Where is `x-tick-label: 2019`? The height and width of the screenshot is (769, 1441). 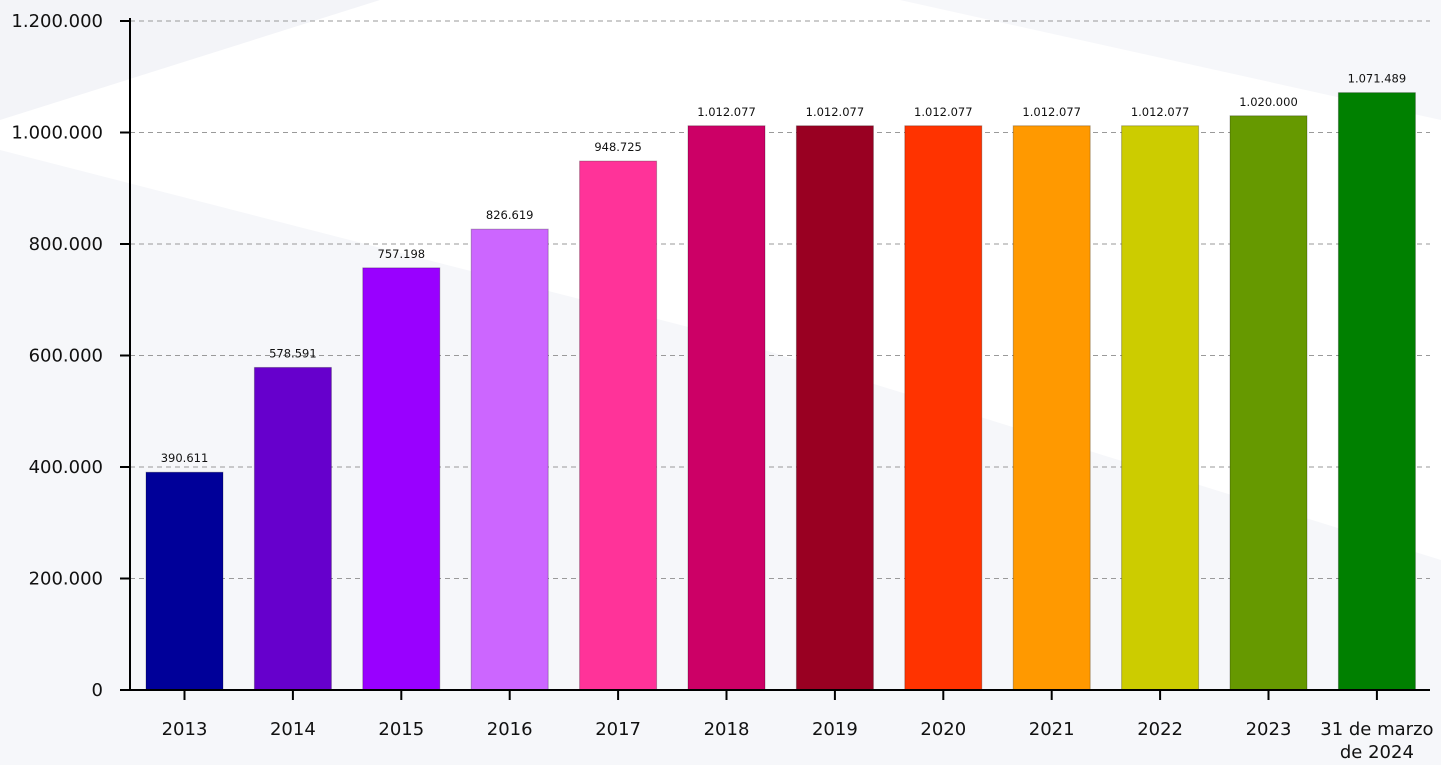
x-tick-label: 2019 is located at coordinates (835, 729).